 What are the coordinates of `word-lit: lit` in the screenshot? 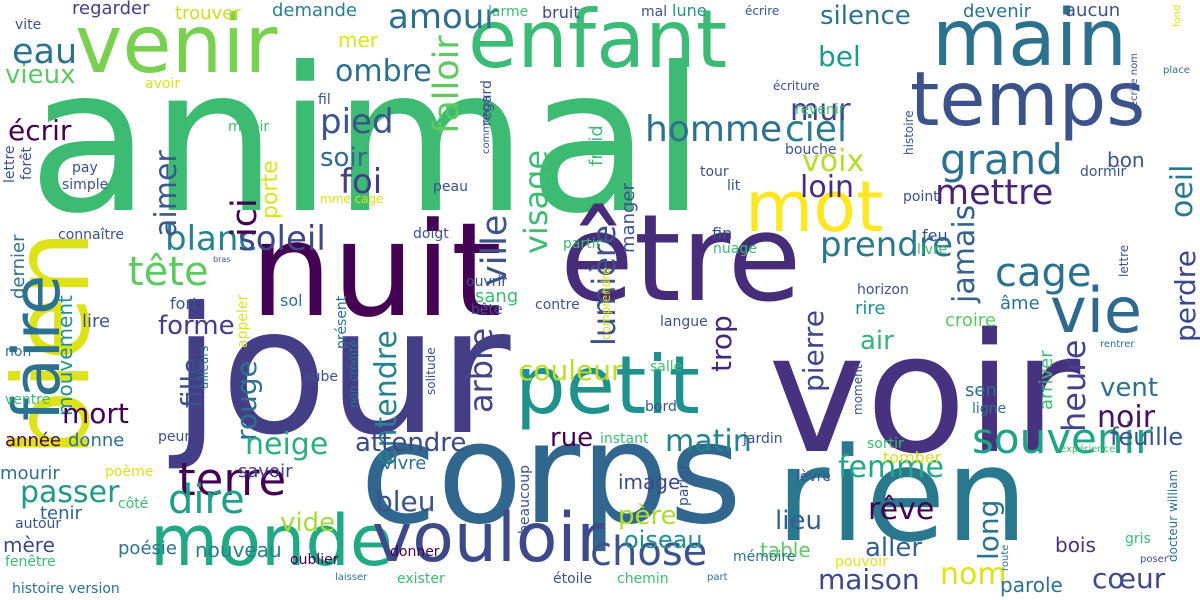 It's located at (734, 186).